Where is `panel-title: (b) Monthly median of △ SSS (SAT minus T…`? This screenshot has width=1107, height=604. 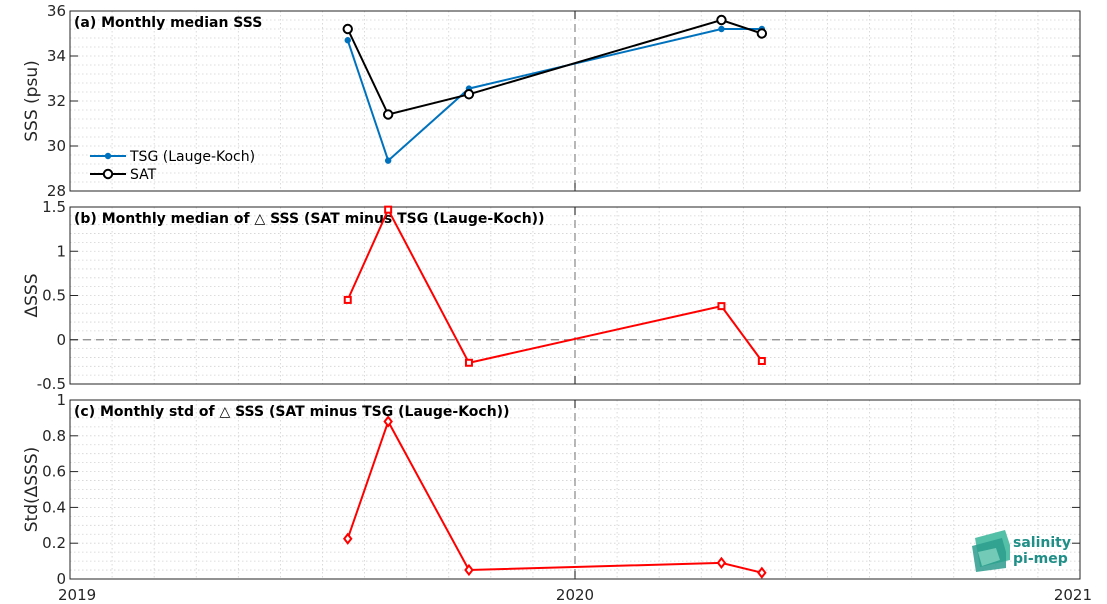
panel-title: (b) Monthly median of △ SSS (SAT minus T… is located at coordinates (309, 219).